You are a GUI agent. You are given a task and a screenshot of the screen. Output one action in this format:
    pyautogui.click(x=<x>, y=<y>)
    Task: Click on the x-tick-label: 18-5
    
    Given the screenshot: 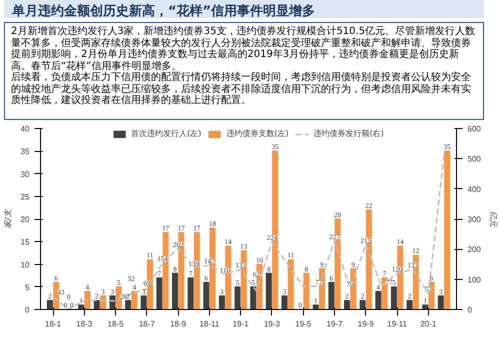 What is the action you would take?
    pyautogui.click(x=116, y=324)
    